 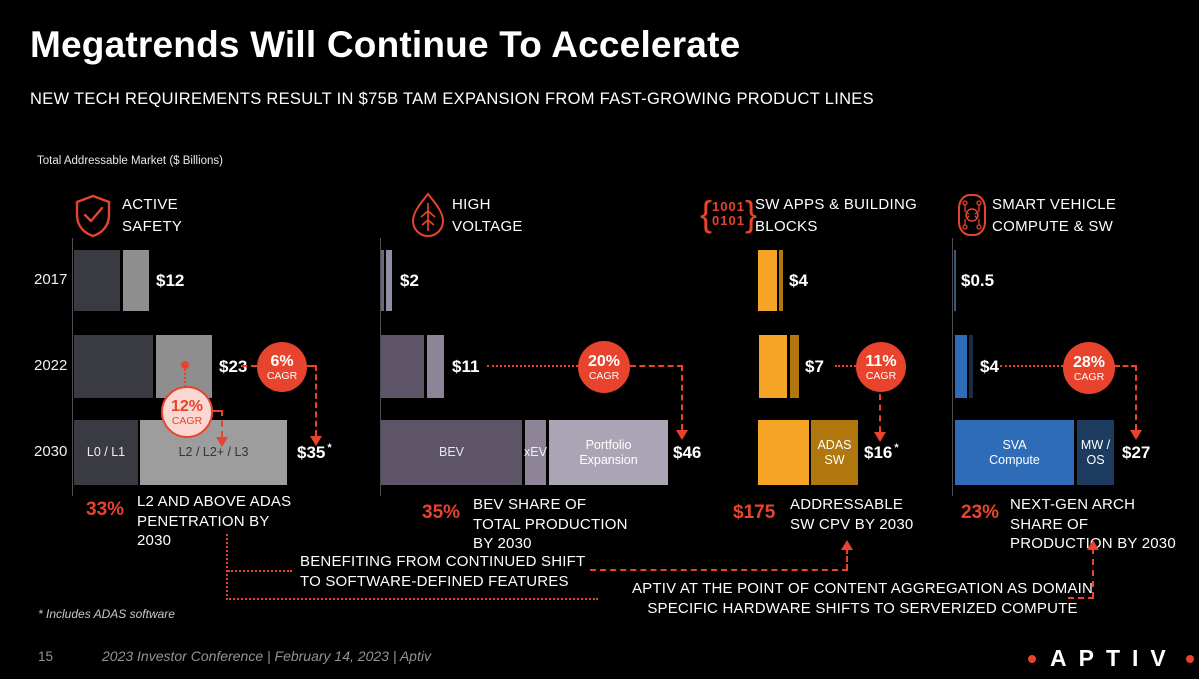 I want to click on column-title-sw-apps: SW APPS & BUILDING BLOCKS, so click(x=836, y=215).